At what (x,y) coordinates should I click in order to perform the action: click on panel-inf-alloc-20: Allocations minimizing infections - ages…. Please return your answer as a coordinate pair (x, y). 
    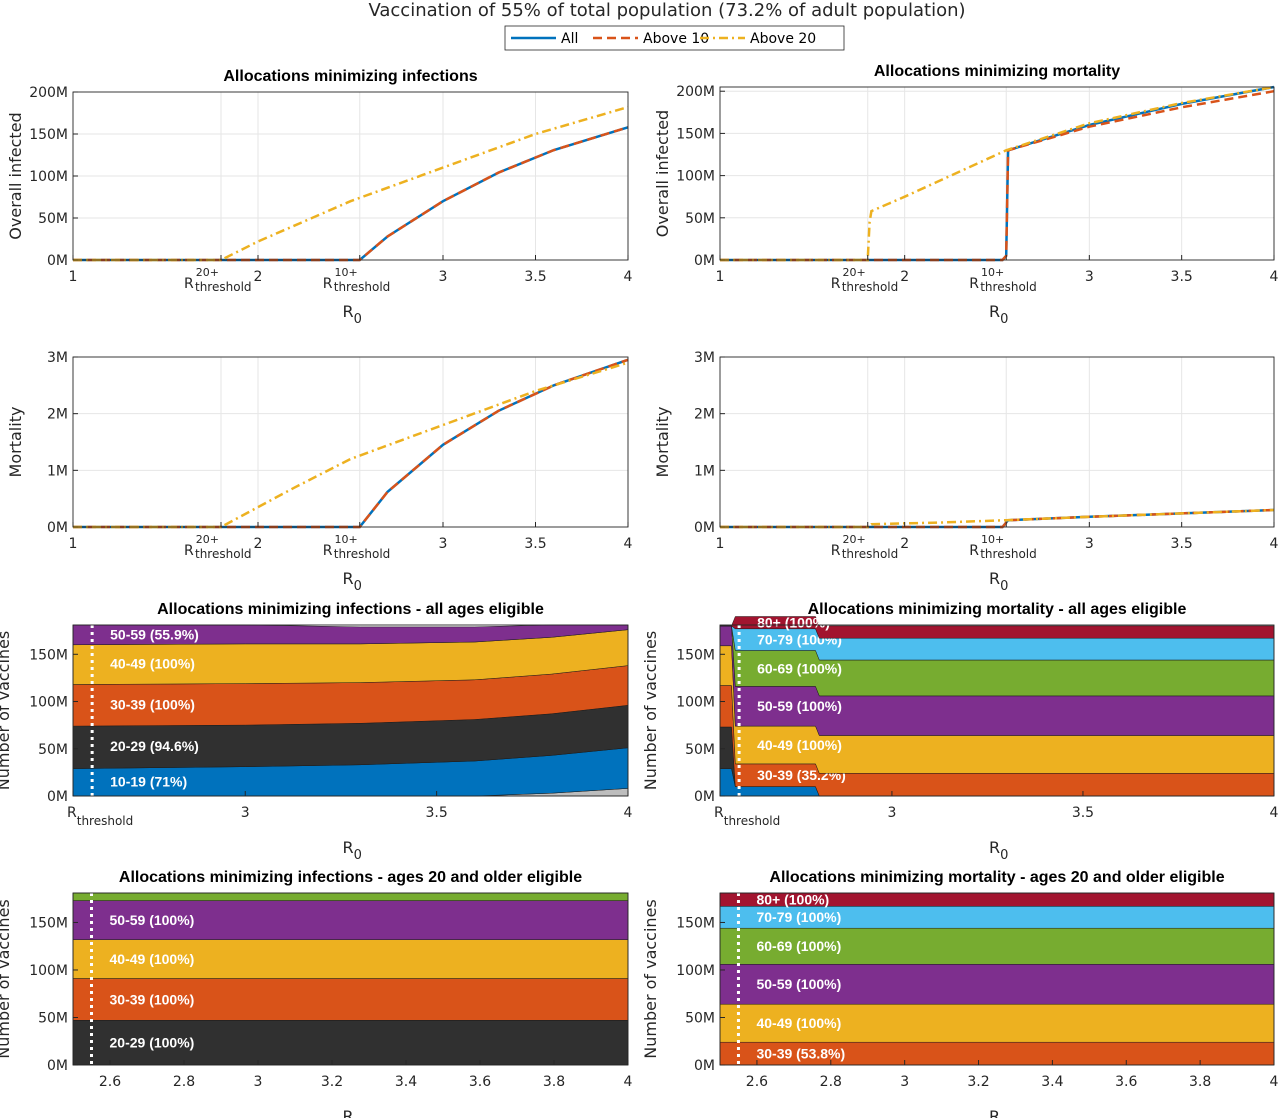
    Looking at the image, I should click on (316, 993).